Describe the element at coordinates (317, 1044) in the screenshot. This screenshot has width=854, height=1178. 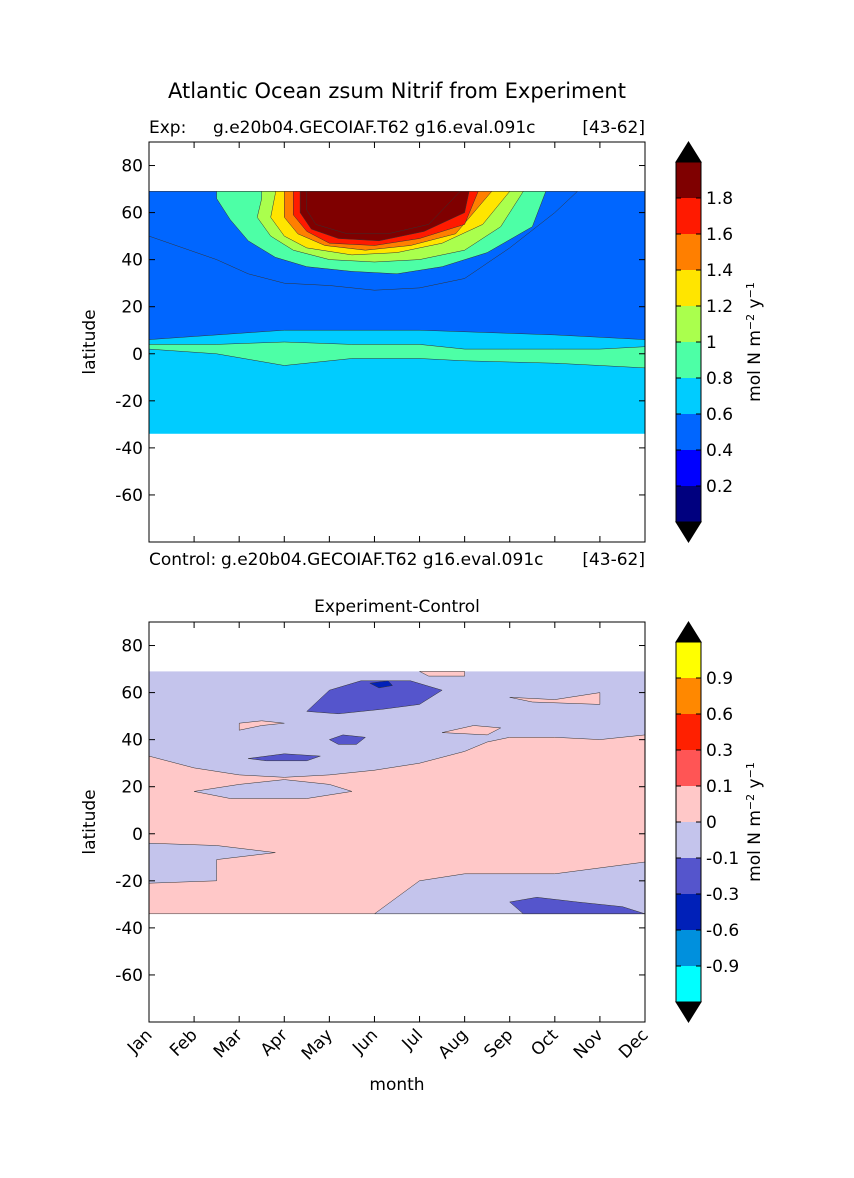
I see `x-tick-label: May` at that location.